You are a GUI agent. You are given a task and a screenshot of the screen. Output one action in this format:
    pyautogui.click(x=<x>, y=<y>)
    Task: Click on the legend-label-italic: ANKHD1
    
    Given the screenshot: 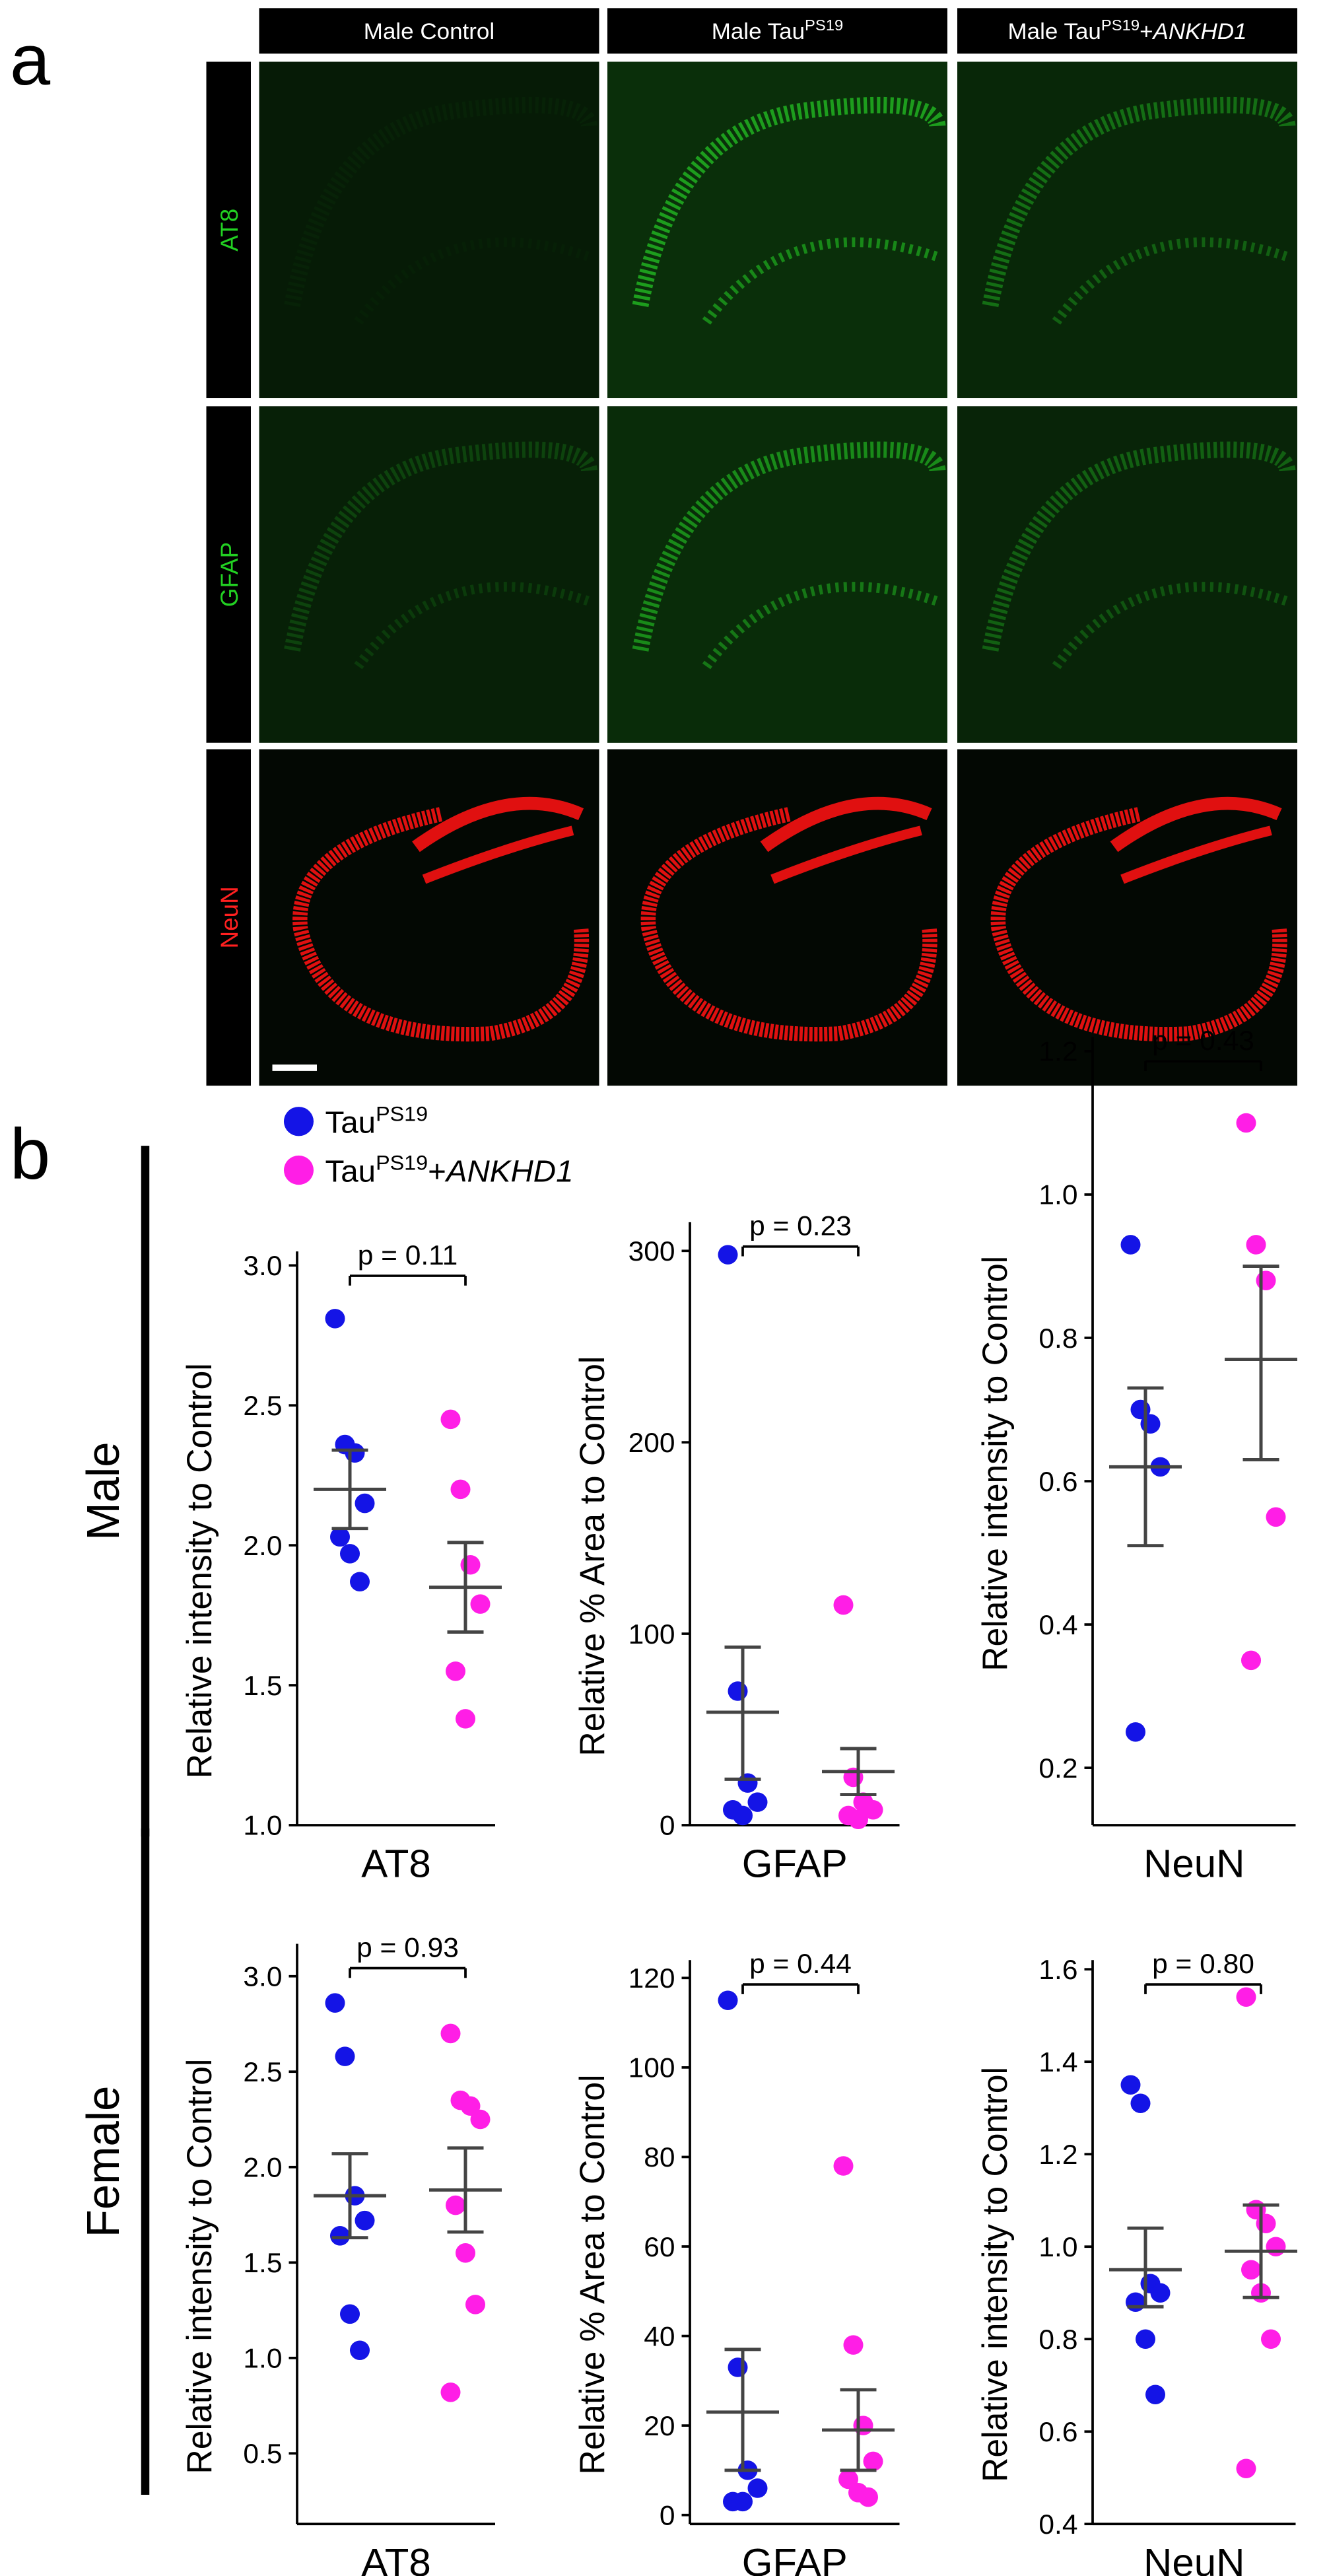 What is the action you would take?
    pyautogui.click(x=509, y=1172)
    